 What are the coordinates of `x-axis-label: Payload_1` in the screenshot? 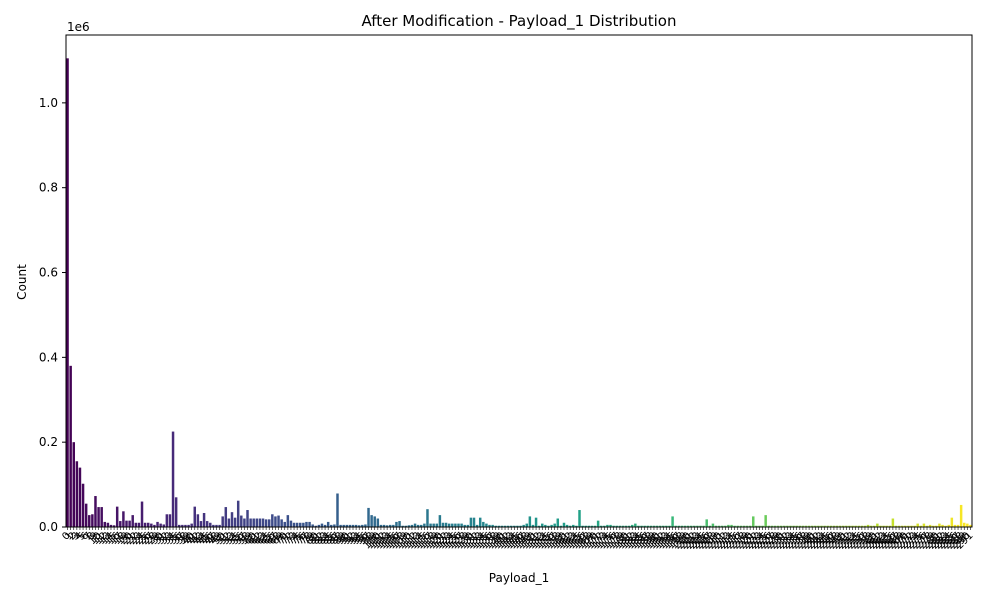 It's located at (519, 578).